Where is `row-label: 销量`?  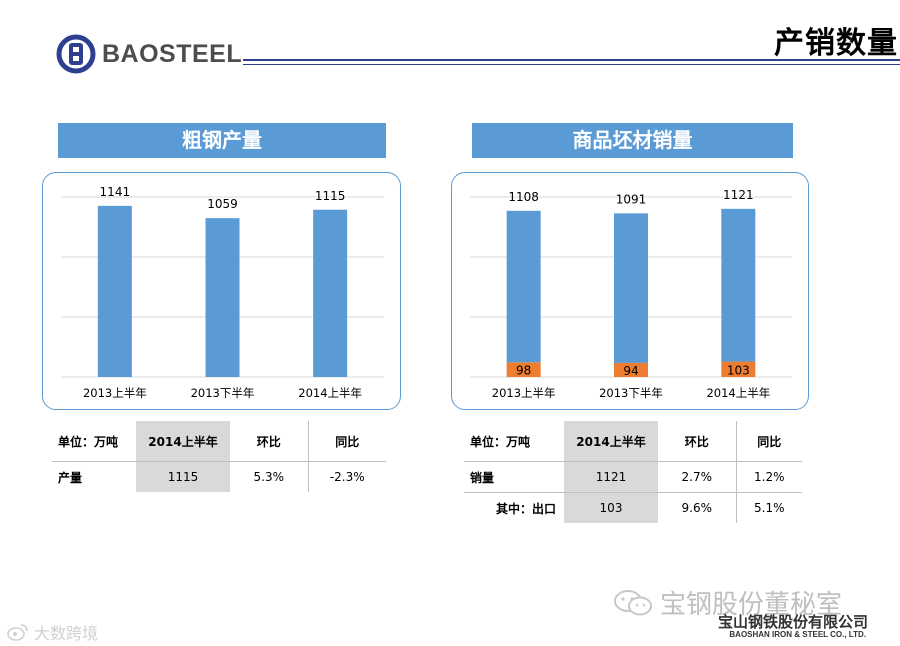
row-label: 销量 is located at coordinates (482, 477).